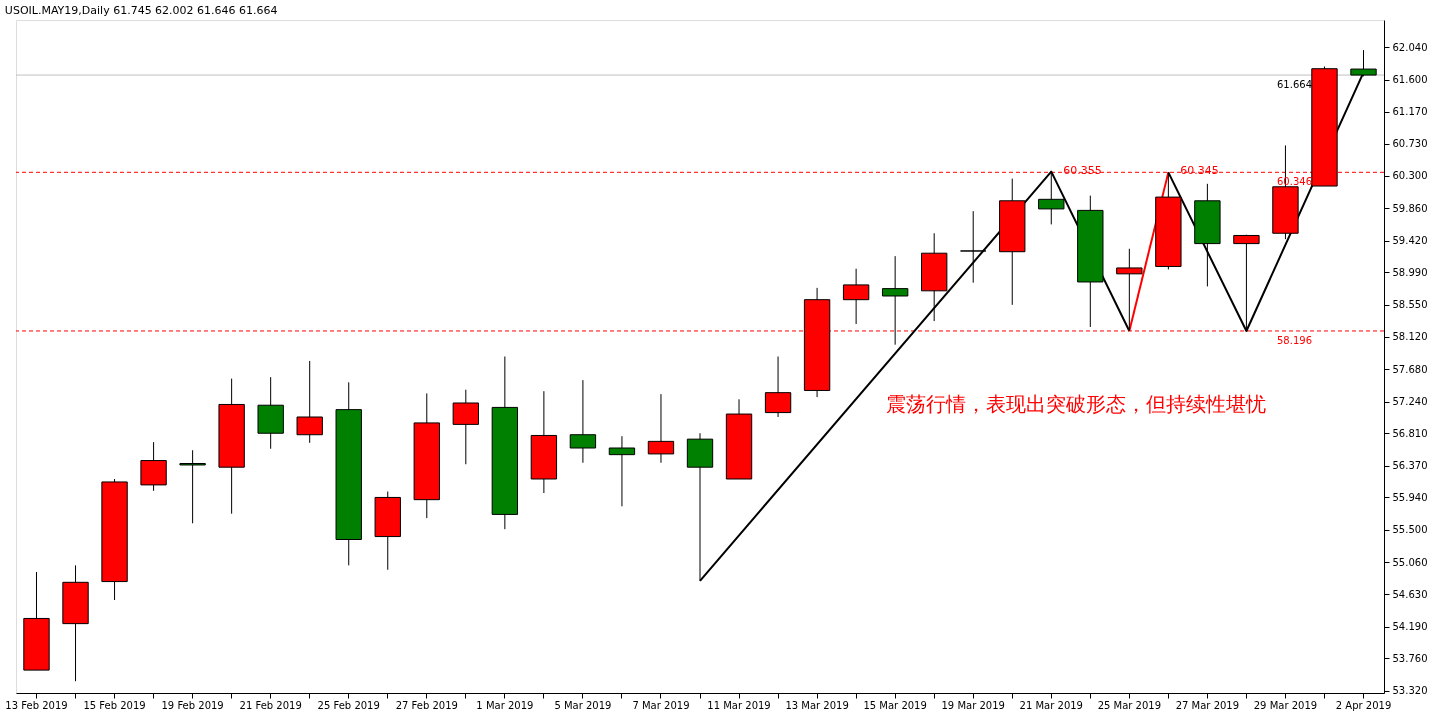 This screenshot has width=1432, height=721. What do you see at coordinates (1410, 369) in the screenshot?
I see `y-tick-label: 57.680` at bounding box center [1410, 369].